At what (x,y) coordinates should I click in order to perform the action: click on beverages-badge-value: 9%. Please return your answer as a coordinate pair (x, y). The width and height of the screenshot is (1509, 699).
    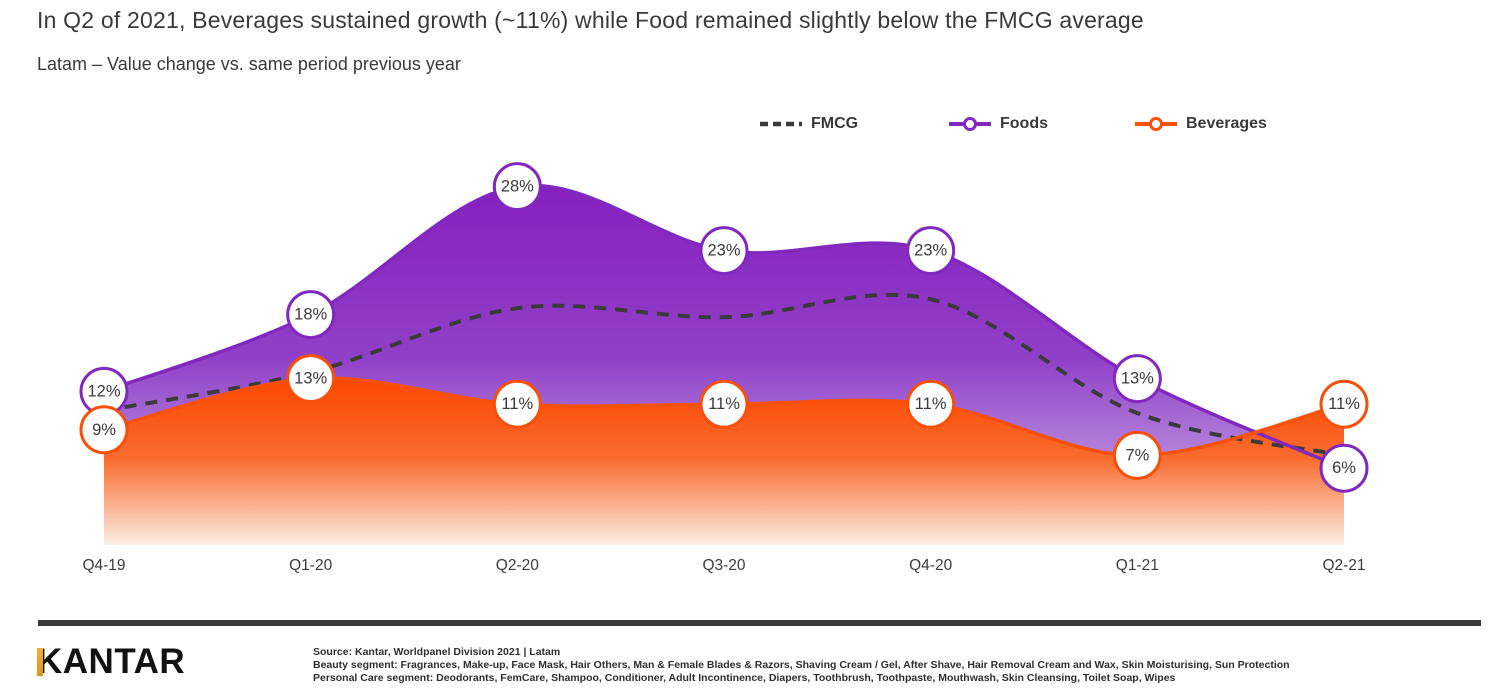
    Looking at the image, I should click on (104, 430).